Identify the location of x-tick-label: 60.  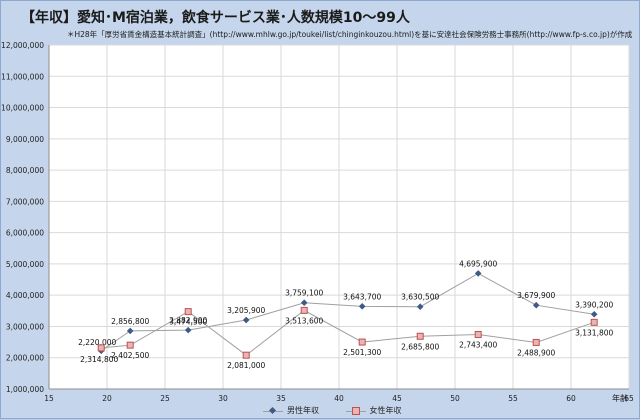
(571, 398).